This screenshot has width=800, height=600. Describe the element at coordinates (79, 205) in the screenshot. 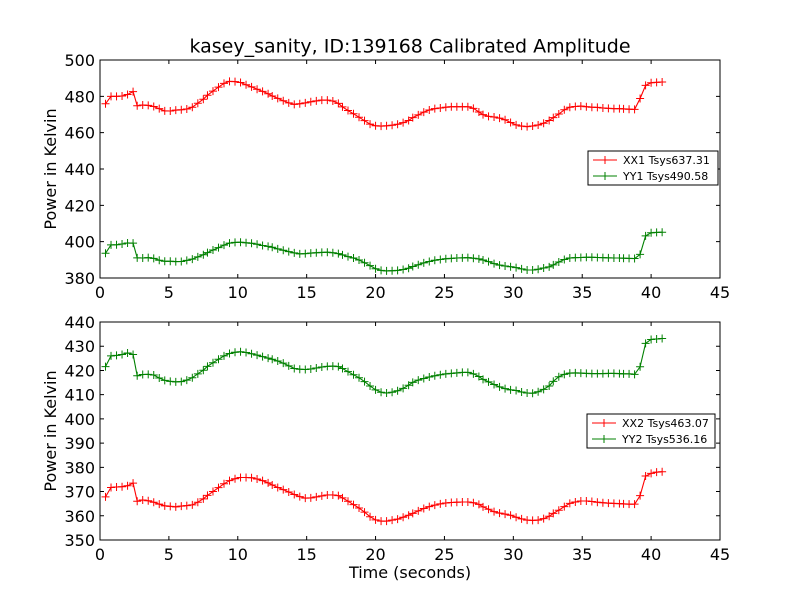

I see `top-y-tick-label: 420` at that location.